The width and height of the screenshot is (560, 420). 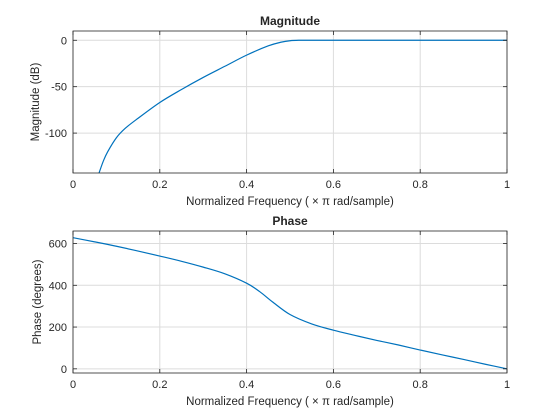 I want to click on phase-xtick-label: 0, so click(x=73, y=385).